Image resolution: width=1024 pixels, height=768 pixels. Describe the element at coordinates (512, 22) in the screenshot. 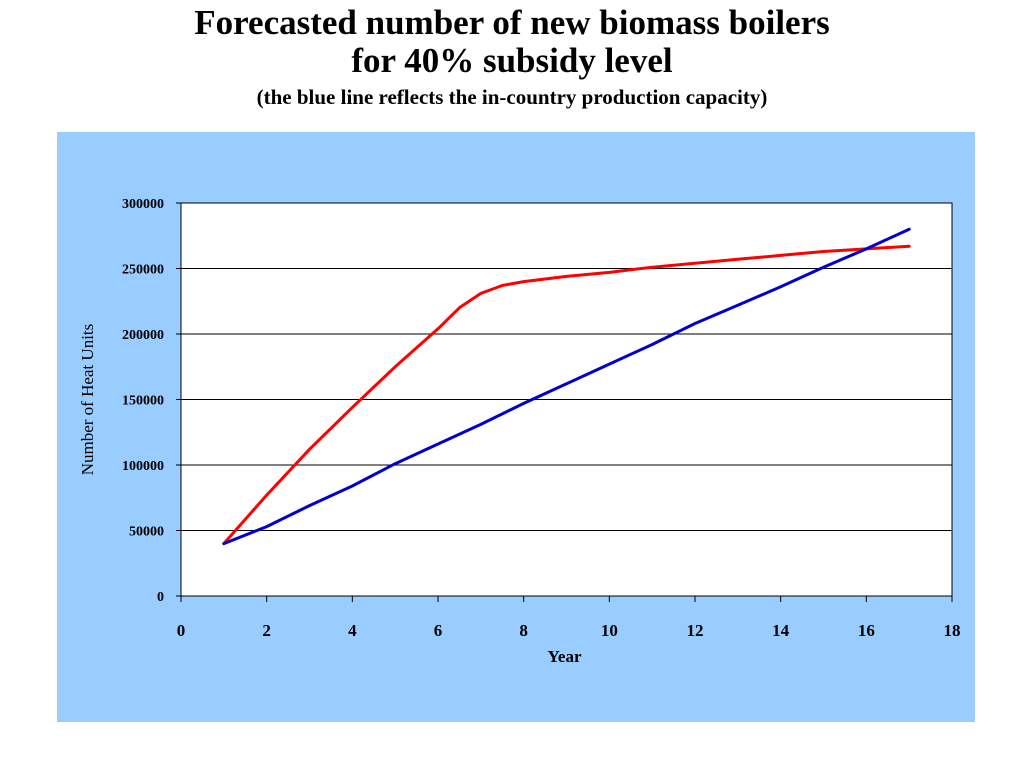

I see `chart-title-line-1: Forecasted number of new biomass boilers` at that location.